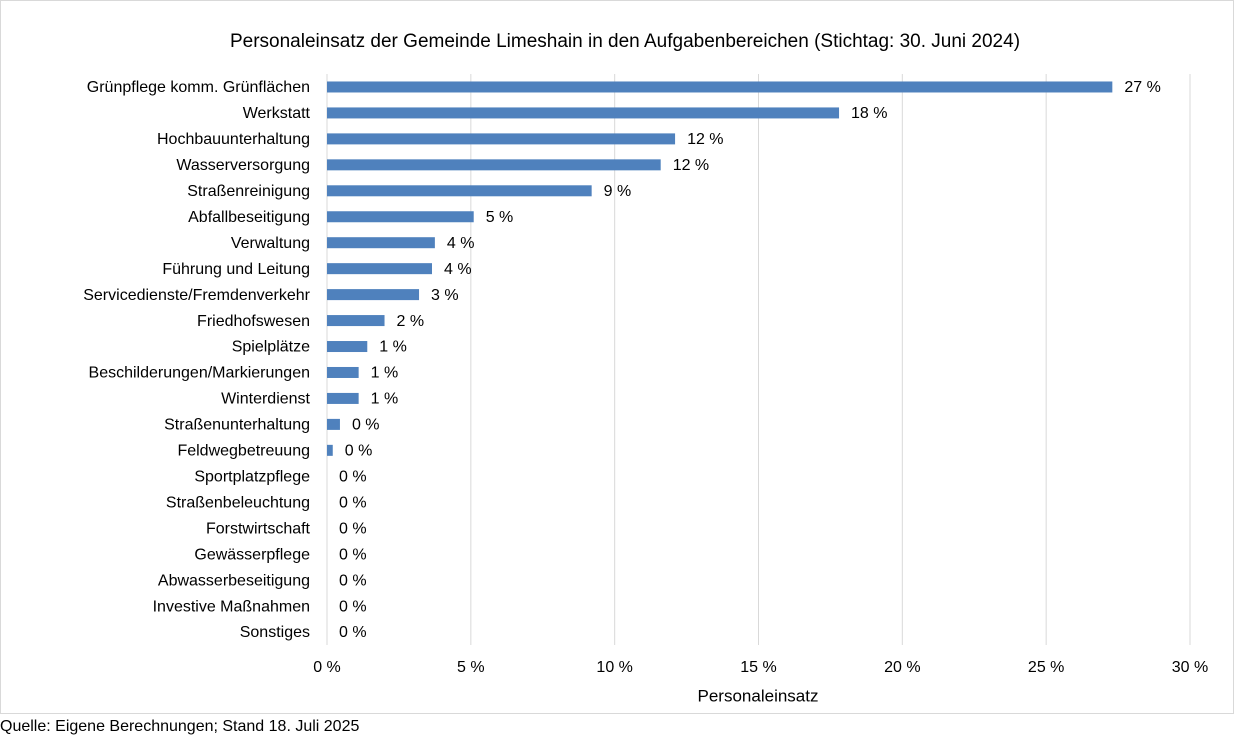 The height and width of the screenshot is (735, 1235). I want to click on y-tick-label: Servicedienste/Fremdenverkehr, so click(196, 295).